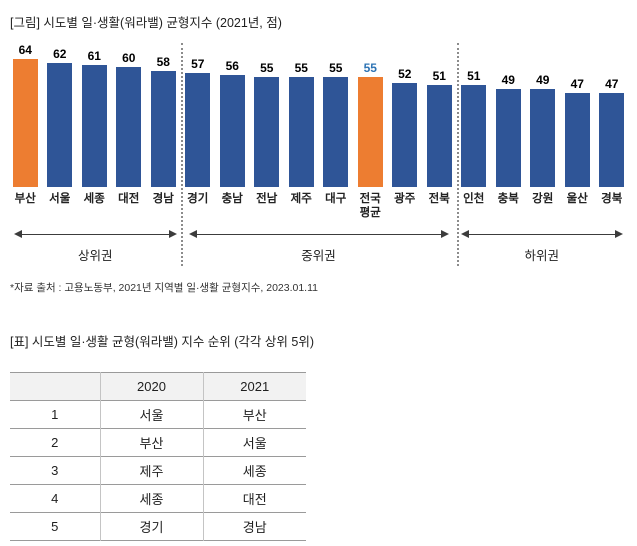 The image size is (637, 546). I want to click on bar-value-label: 58, so click(163, 62).